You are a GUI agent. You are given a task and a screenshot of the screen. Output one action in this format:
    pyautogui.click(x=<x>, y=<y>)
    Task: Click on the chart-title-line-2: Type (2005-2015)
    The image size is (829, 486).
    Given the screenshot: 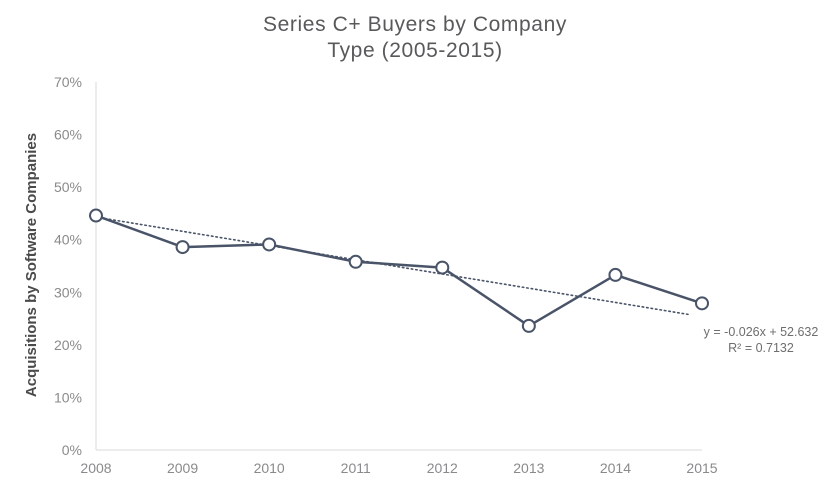 What is the action you would take?
    pyautogui.click(x=414, y=50)
    